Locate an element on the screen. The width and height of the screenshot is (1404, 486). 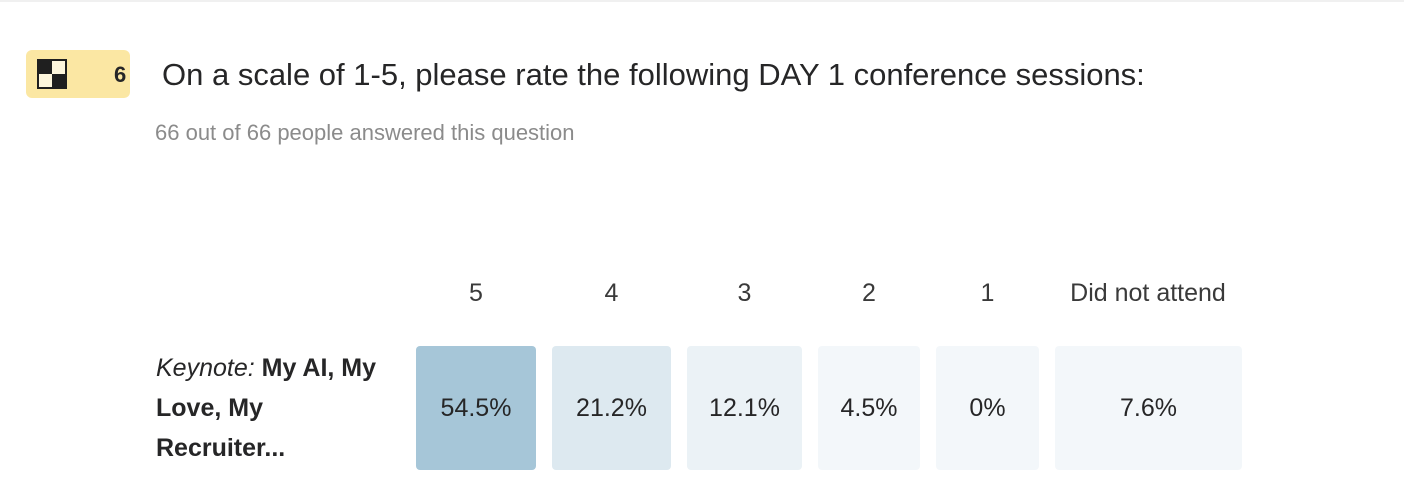
column-header-2: 2 is located at coordinates (869, 293).